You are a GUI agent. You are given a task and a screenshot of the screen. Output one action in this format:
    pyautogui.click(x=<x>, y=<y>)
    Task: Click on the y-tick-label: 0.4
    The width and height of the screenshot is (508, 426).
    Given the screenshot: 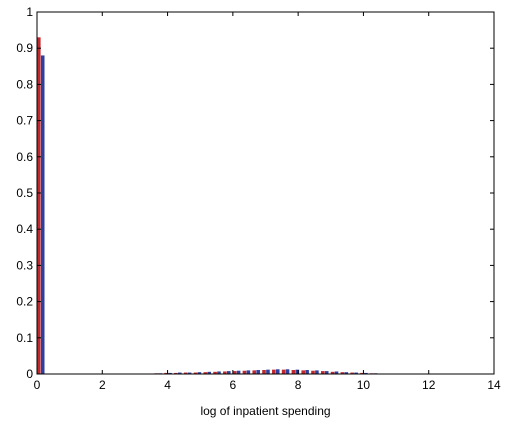 What is the action you would take?
    pyautogui.click(x=24, y=229)
    